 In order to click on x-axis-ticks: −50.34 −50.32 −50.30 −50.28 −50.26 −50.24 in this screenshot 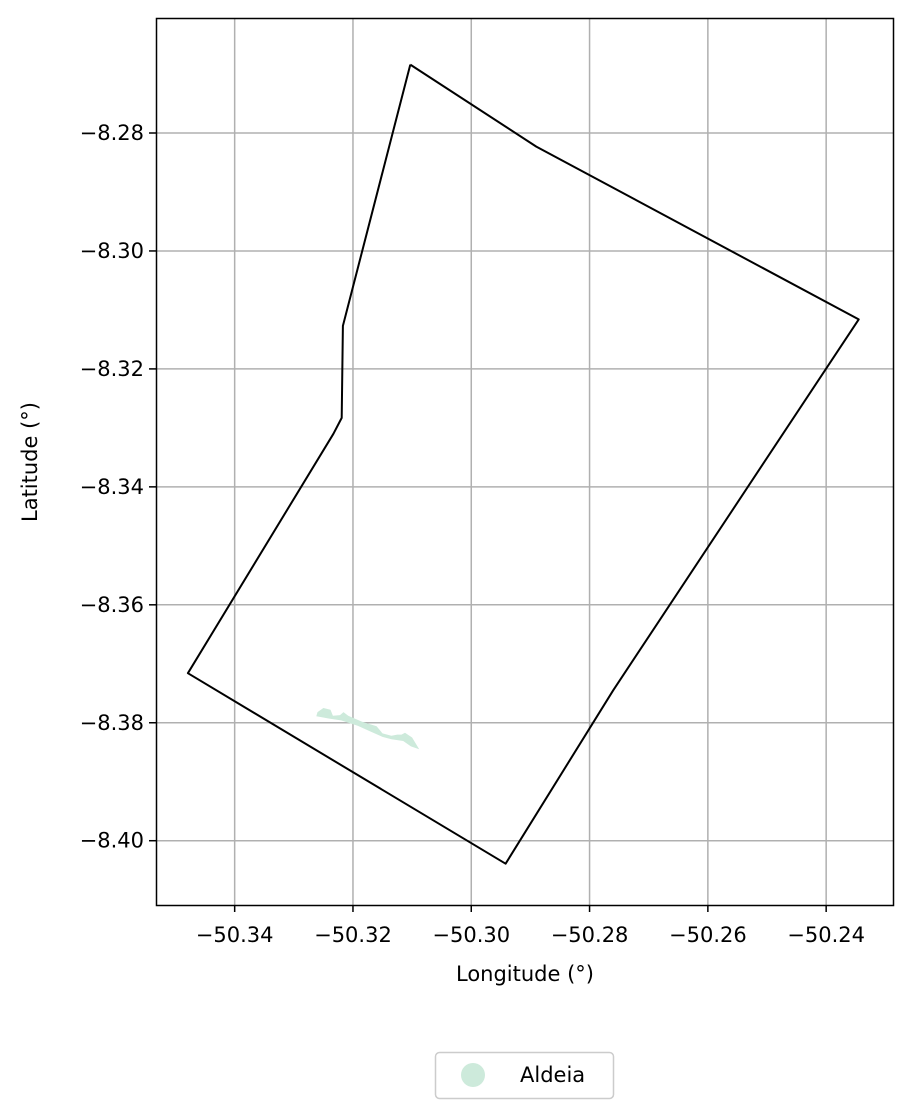, I will do `click(530, 926)`.